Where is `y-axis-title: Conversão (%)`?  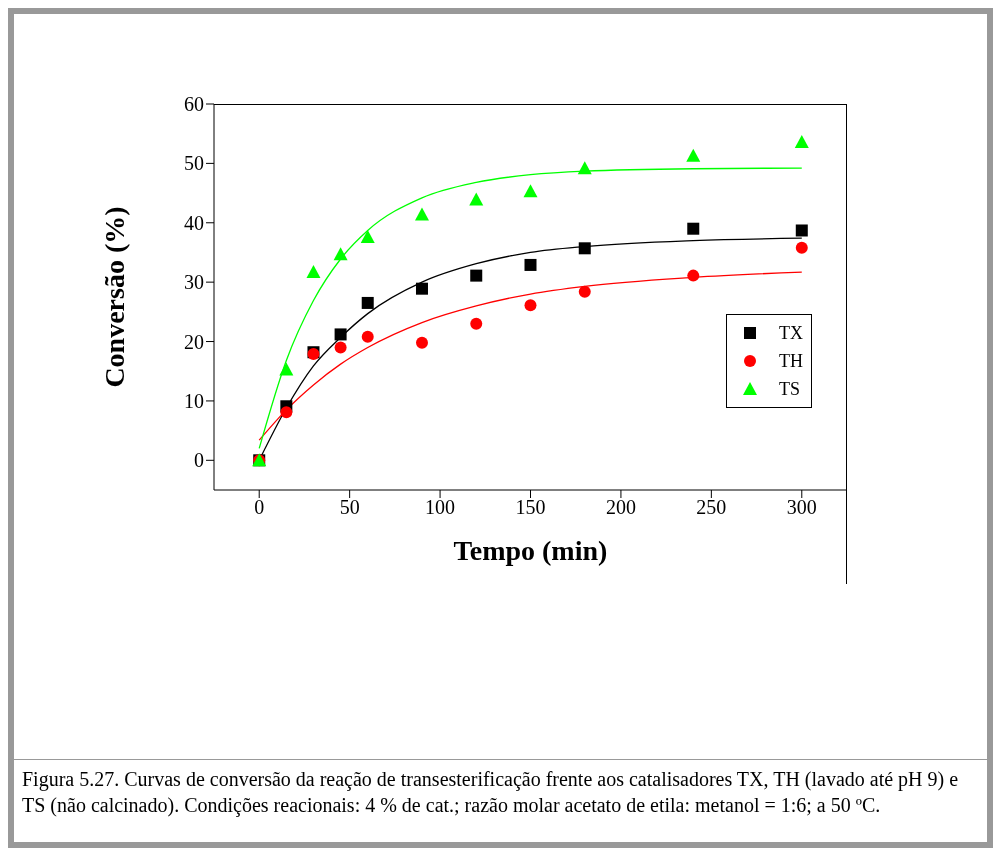
y-axis-title: Conversão (%) is located at coordinates (114, 297).